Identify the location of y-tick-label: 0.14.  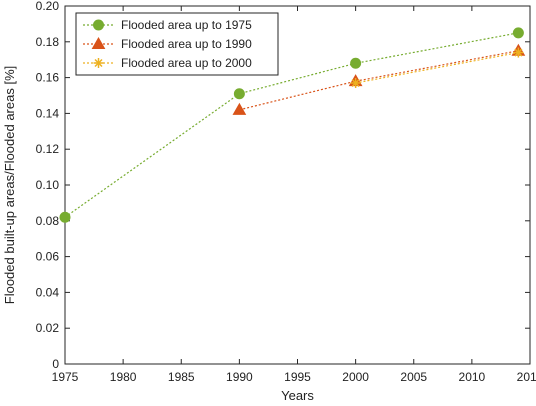
(48, 113).